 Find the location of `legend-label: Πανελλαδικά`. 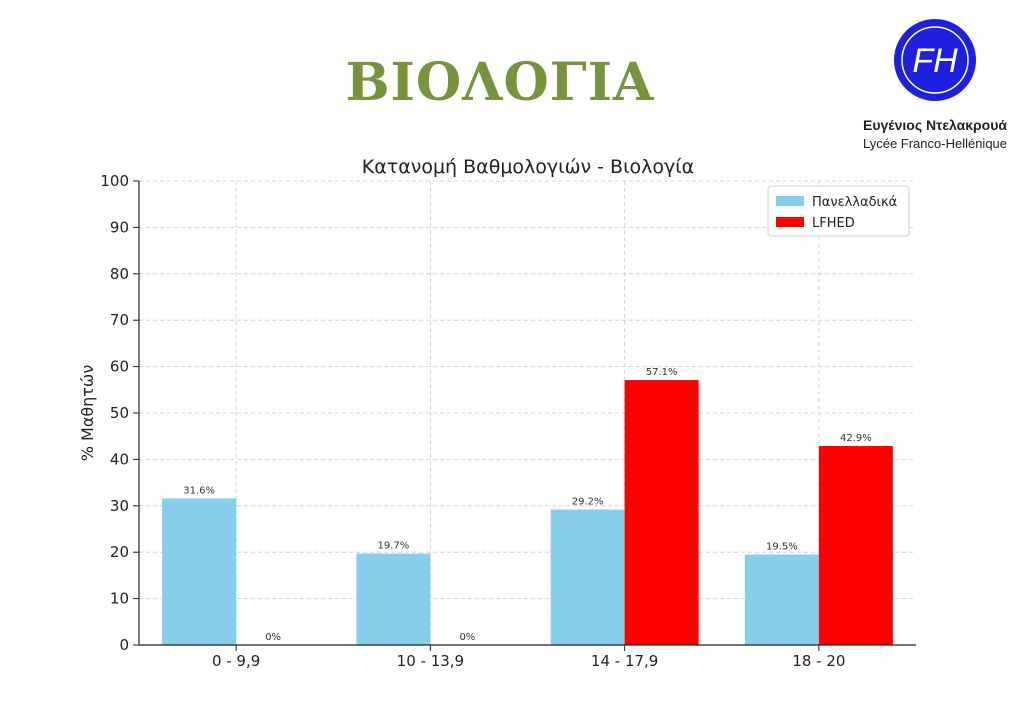

legend-label: Πανελλαδικά is located at coordinates (854, 202).